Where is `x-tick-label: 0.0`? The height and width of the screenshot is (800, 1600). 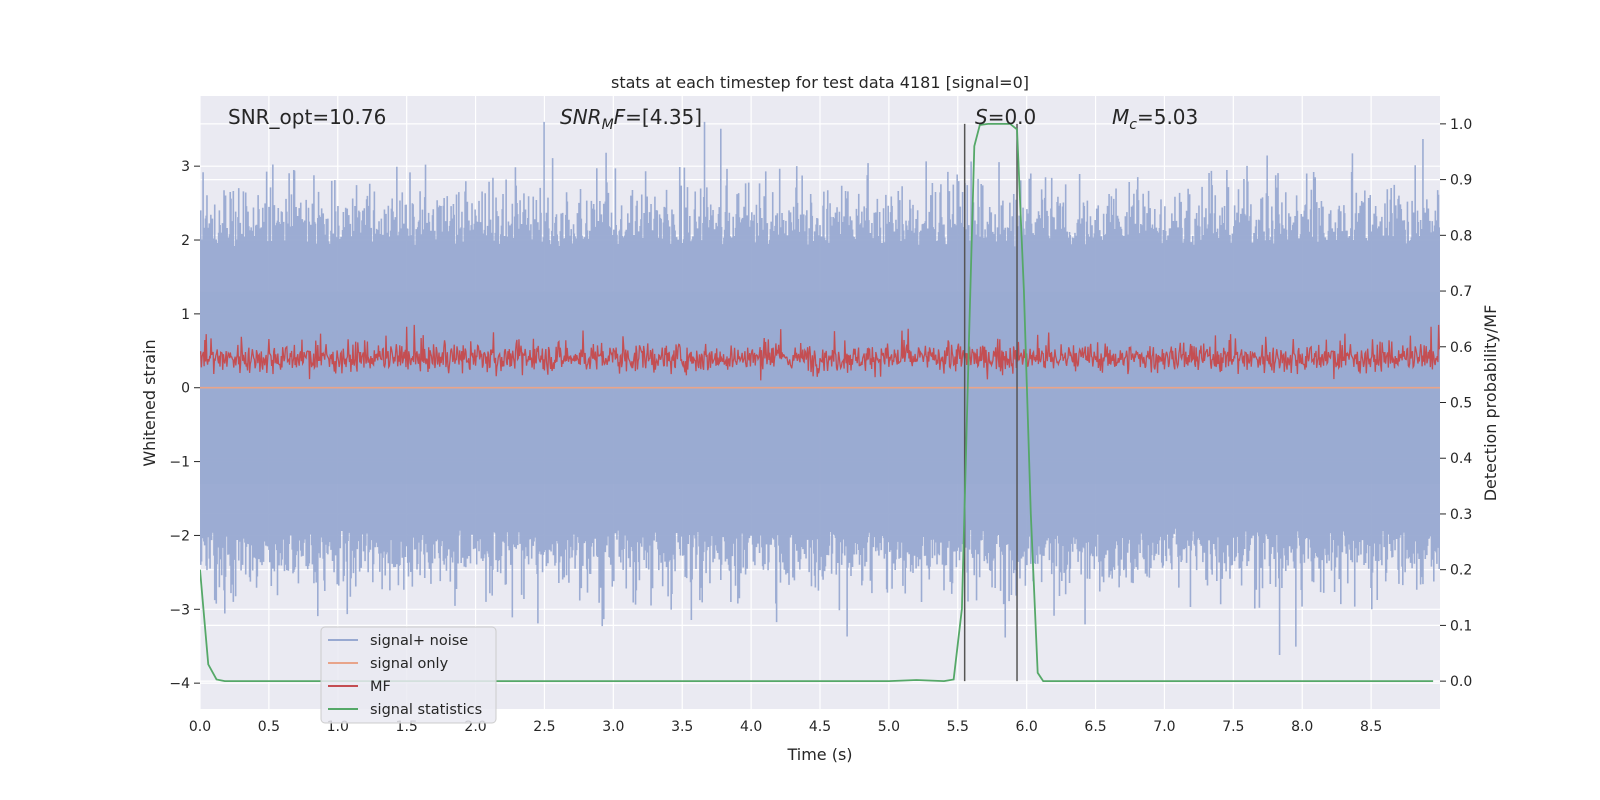 x-tick-label: 0.0 is located at coordinates (200, 727).